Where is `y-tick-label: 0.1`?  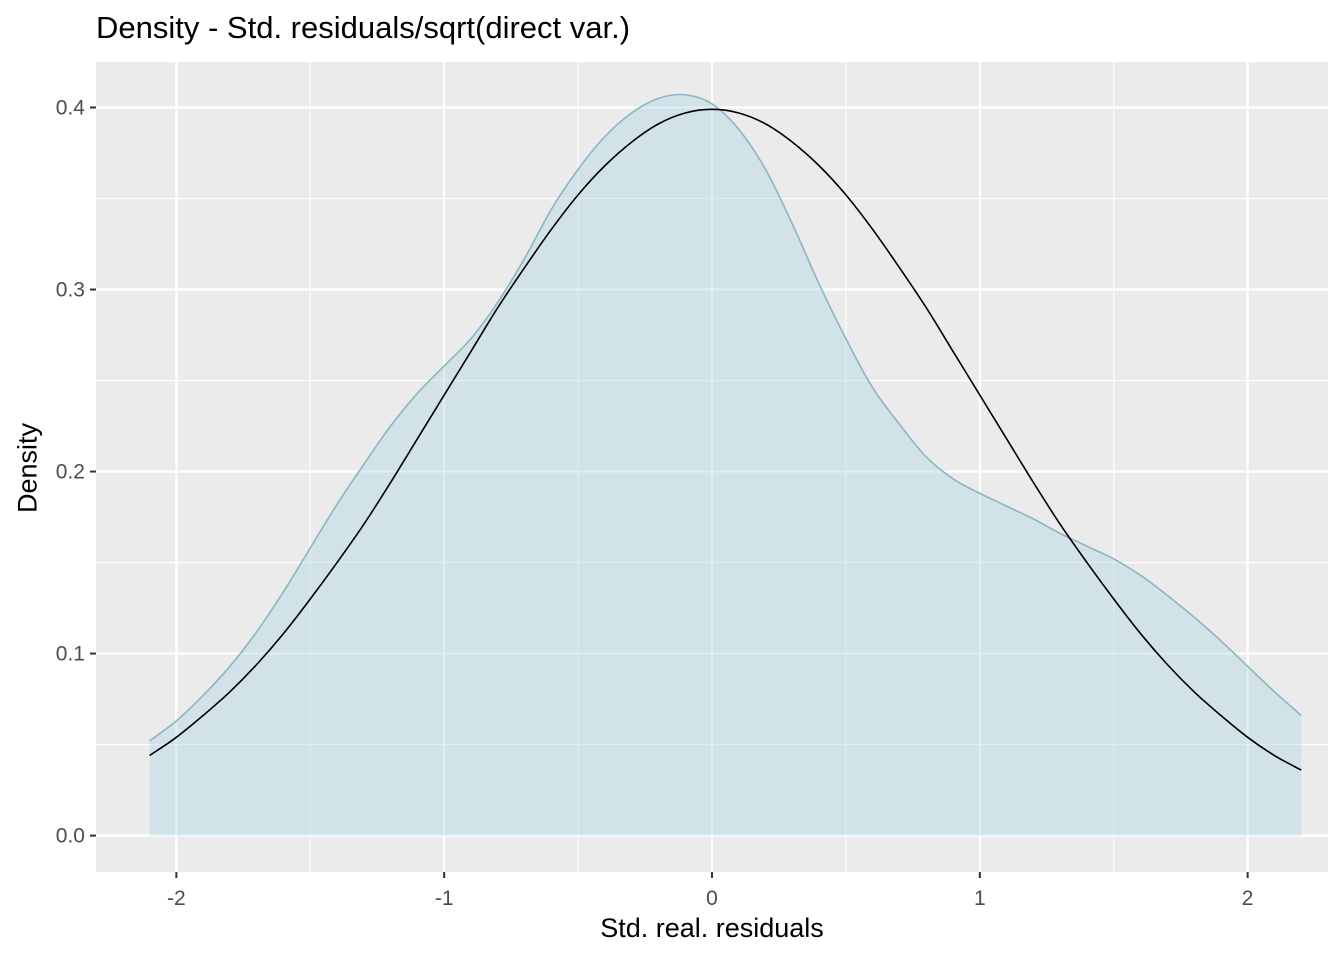 y-tick-label: 0.1 is located at coordinates (70, 654).